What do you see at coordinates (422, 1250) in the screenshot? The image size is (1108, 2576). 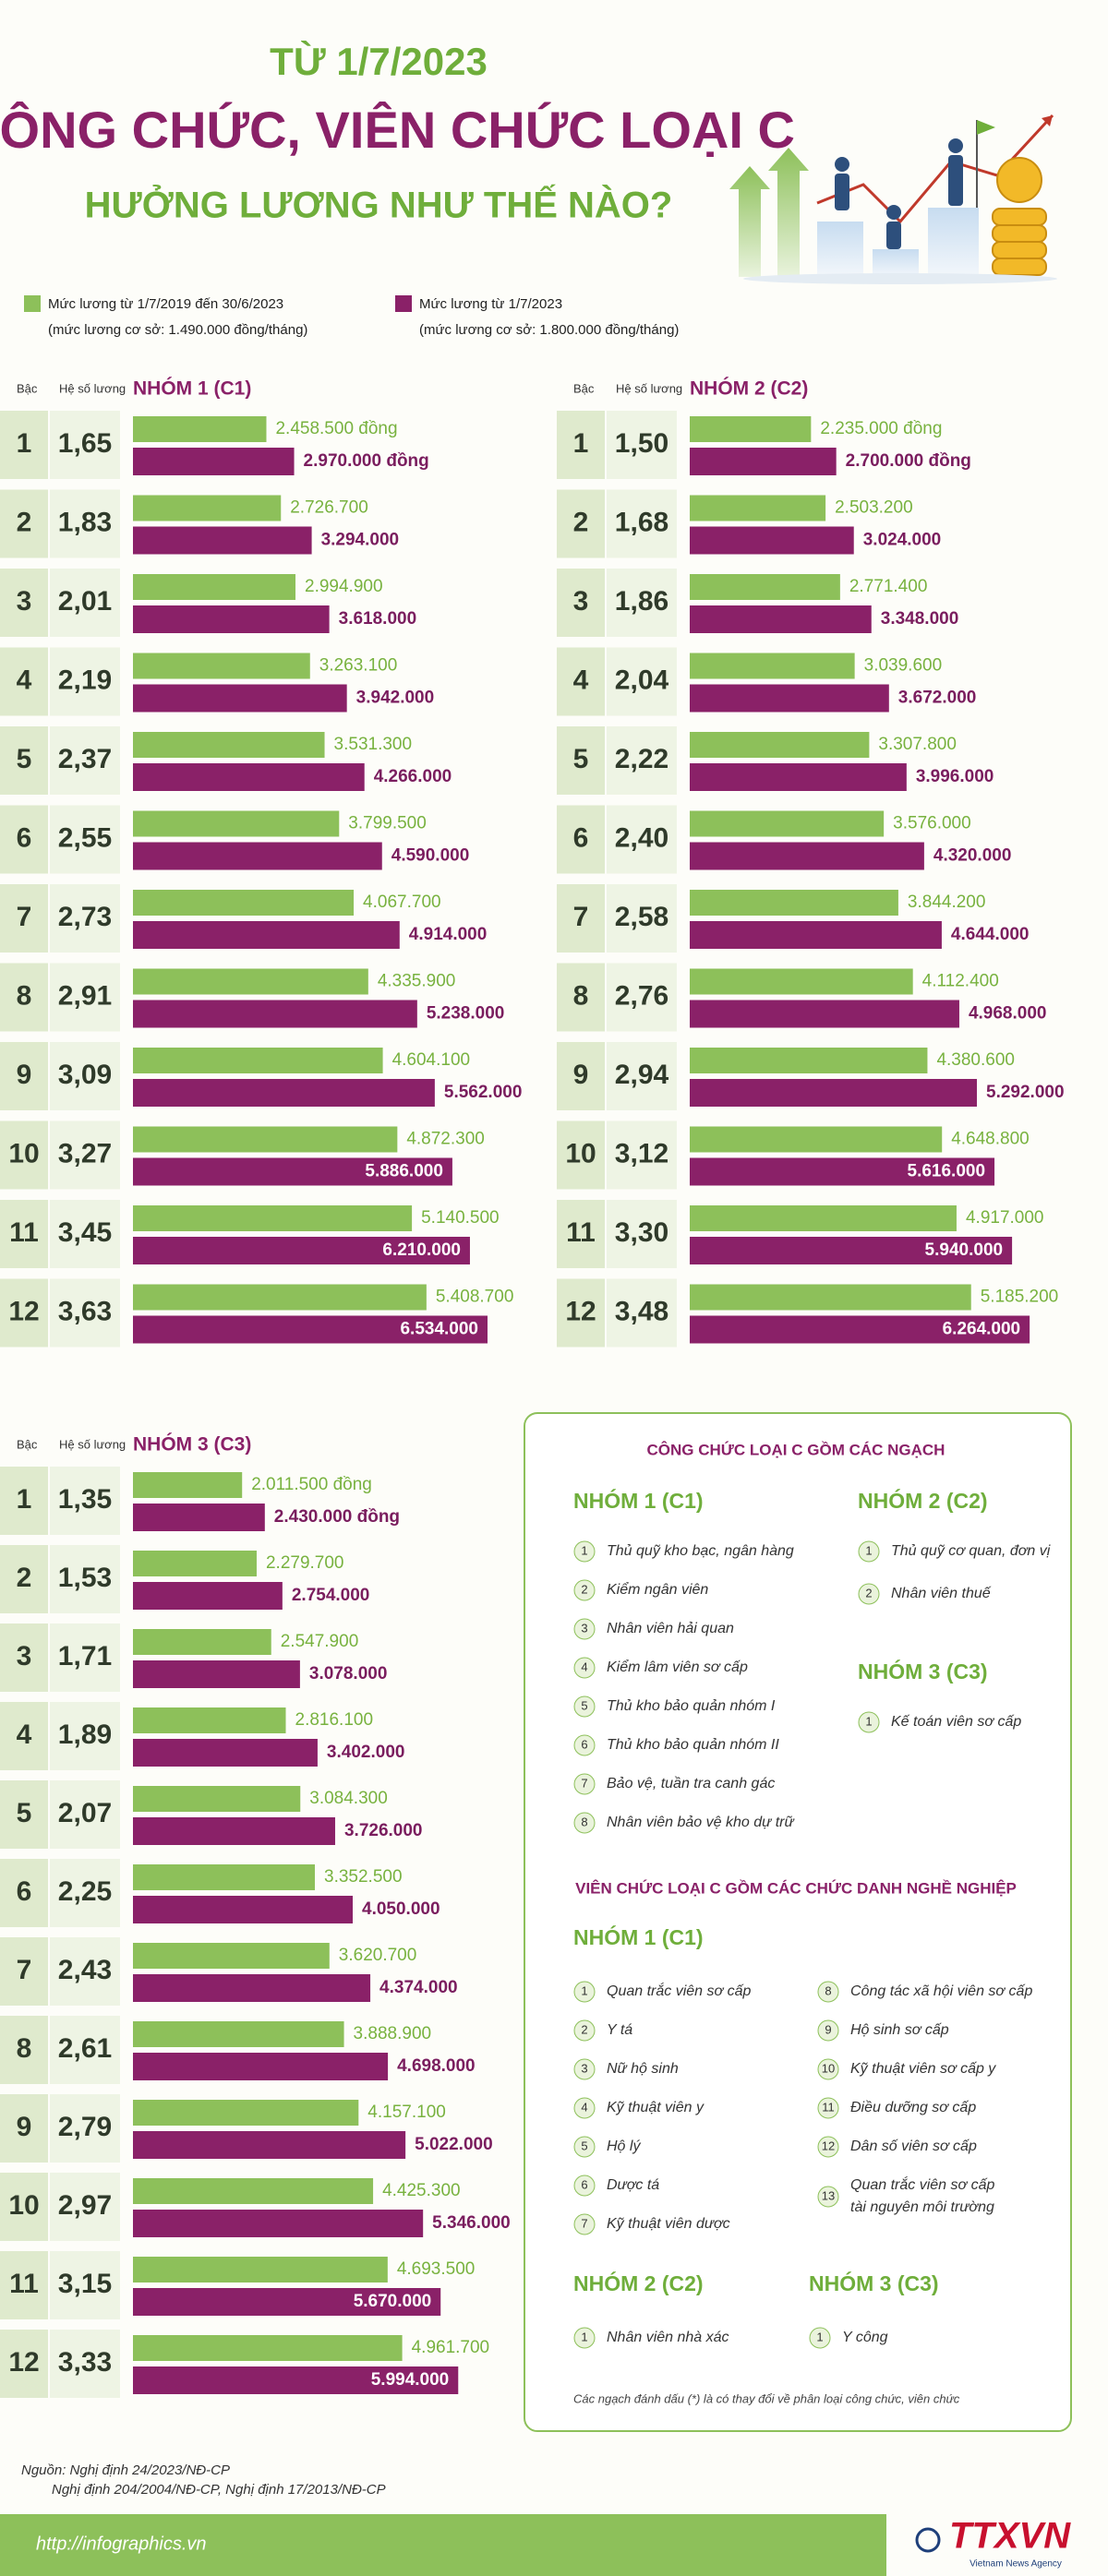 I see `value-label: 6.210.000` at bounding box center [422, 1250].